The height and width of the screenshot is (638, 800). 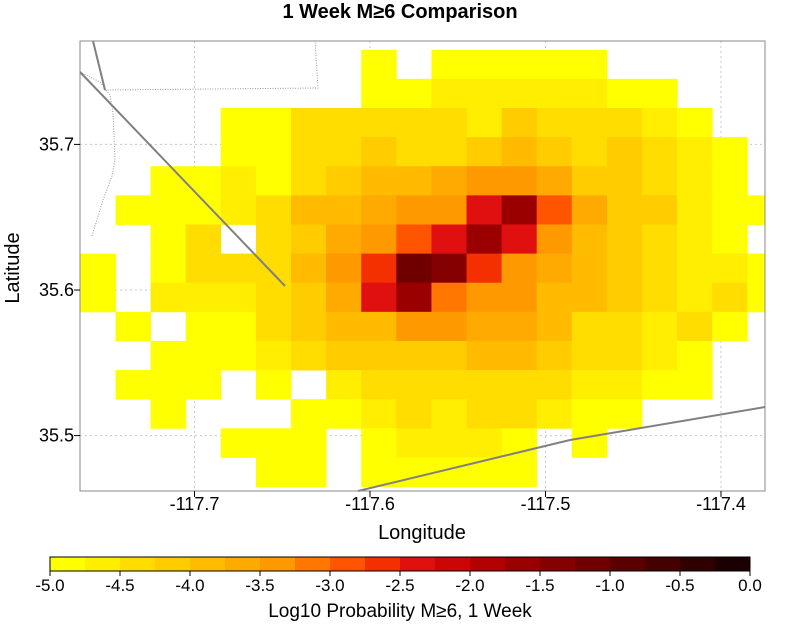 I want to click on colorbar-tick-label: 0.0, so click(x=750, y=585).